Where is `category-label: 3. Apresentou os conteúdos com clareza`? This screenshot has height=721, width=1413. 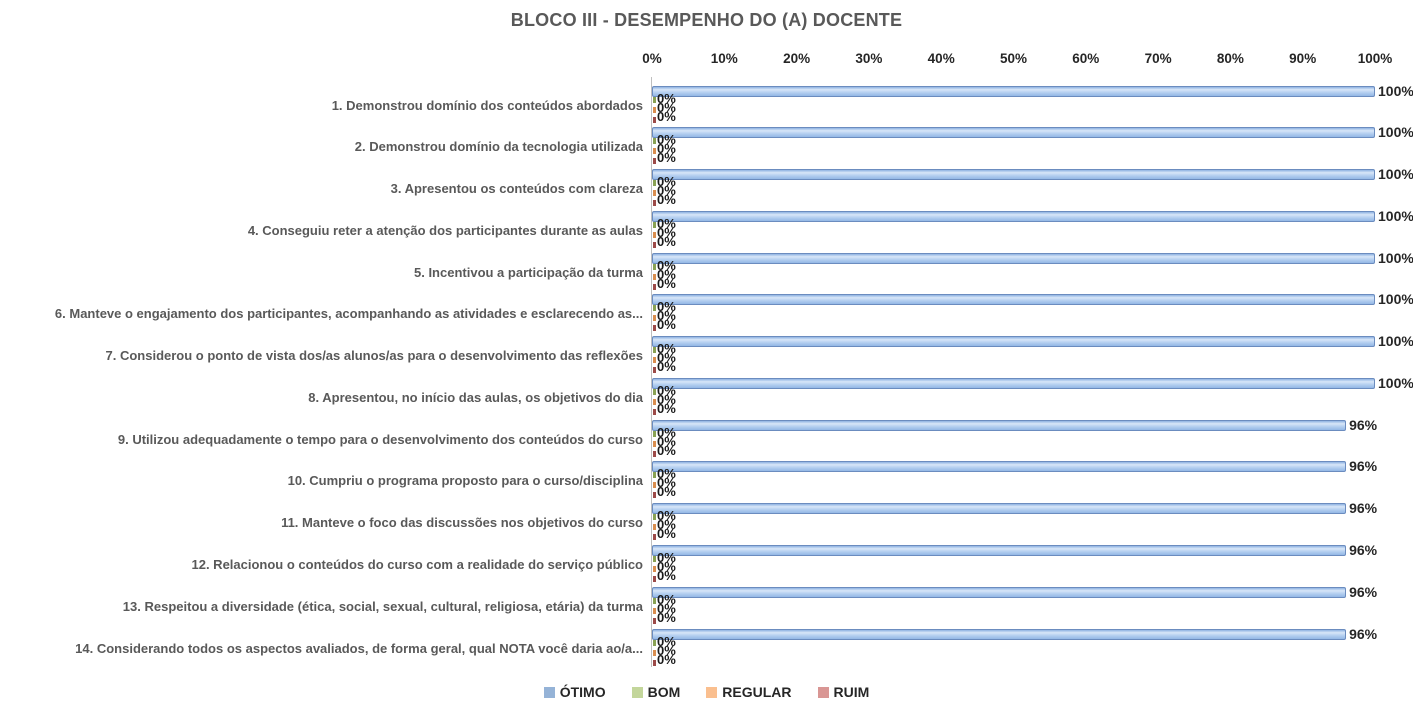 category-label: 3. Apresentou os conteúdos com clareza is located at coordinates (516, 189).